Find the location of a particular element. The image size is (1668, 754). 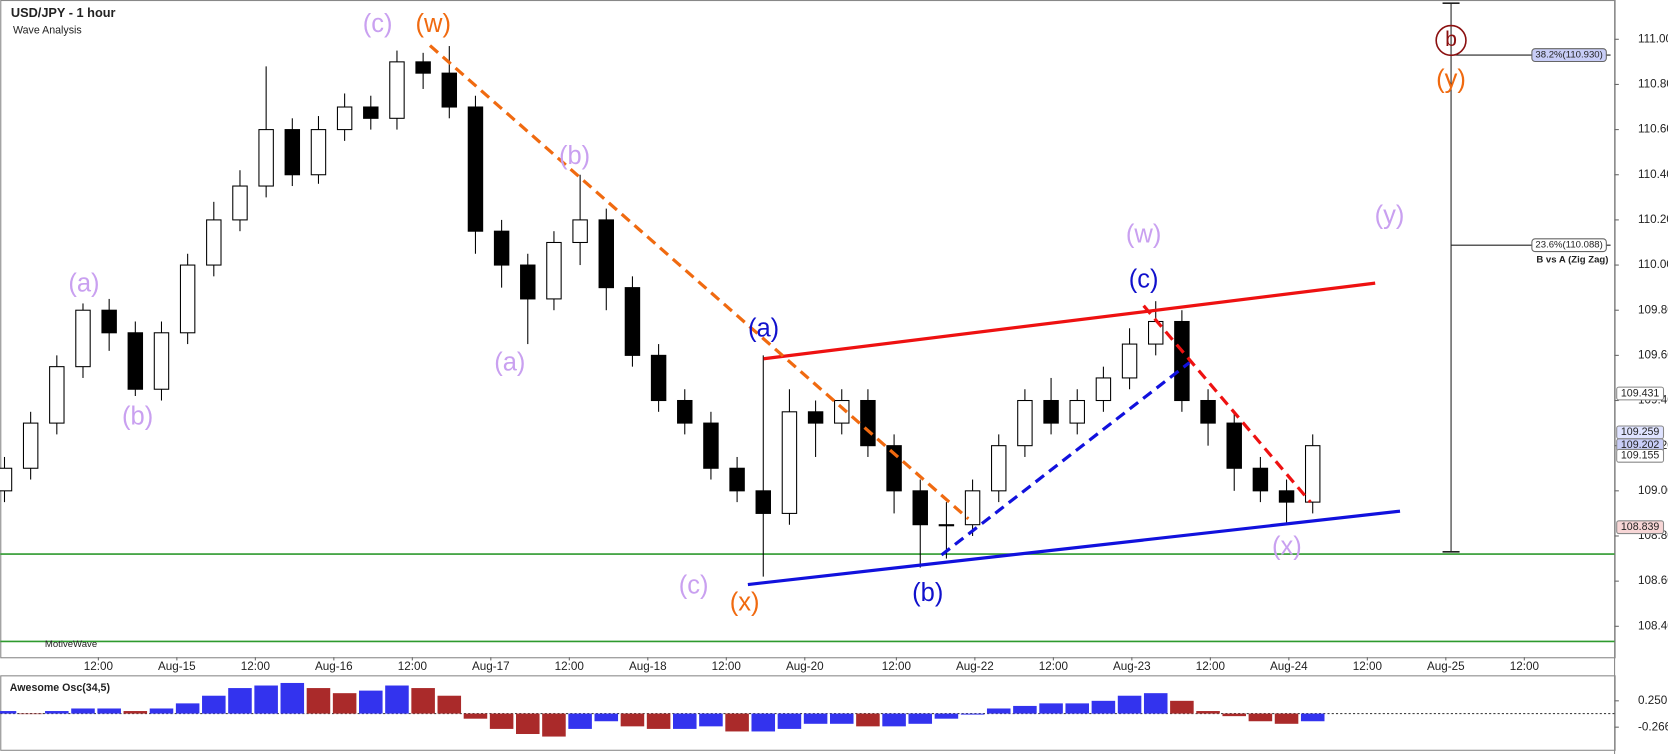

price-label: 109.259 is located at coordinates (1640, 432).